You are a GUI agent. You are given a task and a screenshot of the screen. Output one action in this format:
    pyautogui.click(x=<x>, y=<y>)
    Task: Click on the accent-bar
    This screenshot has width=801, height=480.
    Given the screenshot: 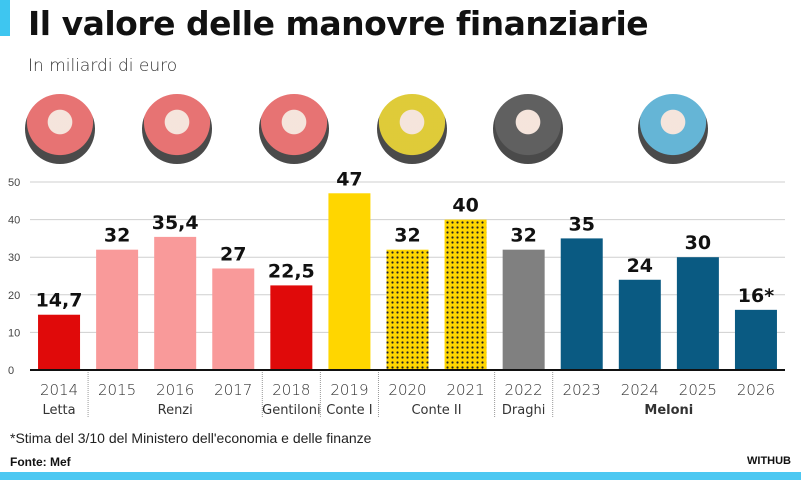 What is the action you would take?
    pyautogui.click(x=5, y=18)
    